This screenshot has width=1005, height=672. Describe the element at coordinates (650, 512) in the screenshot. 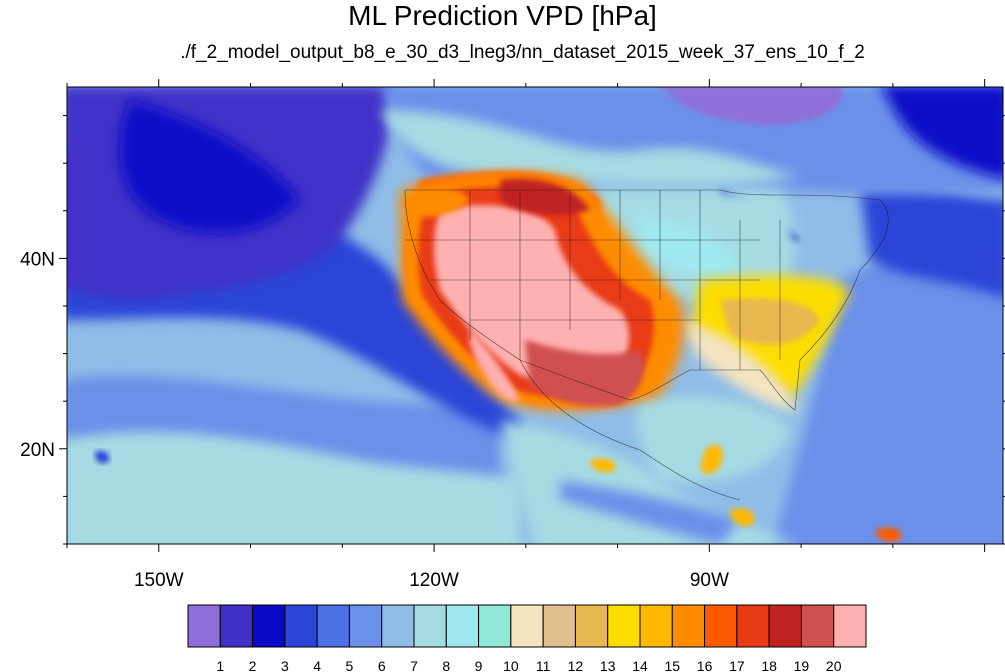

I see `central-america` at that location.